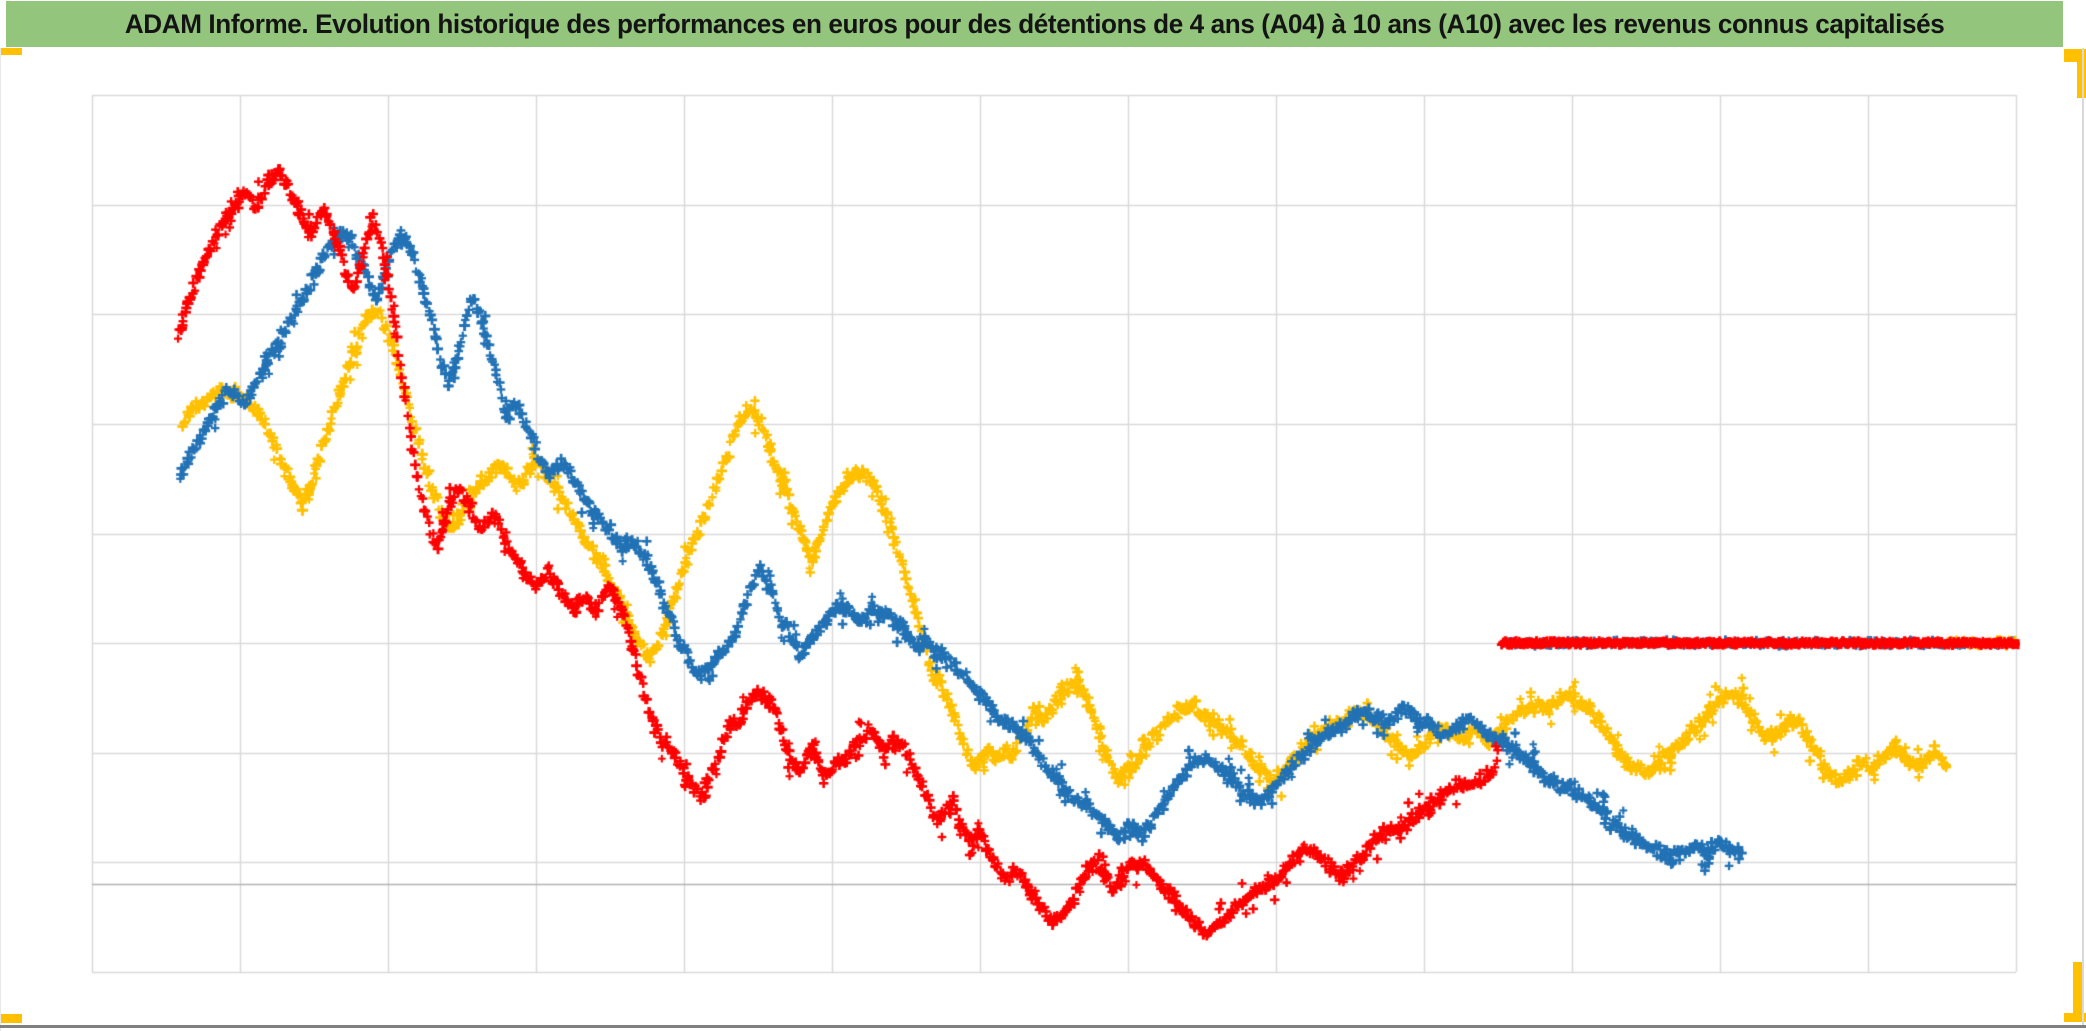 This screenshot has height=1031, width=2086. I want to click on selection-corner-bottom-right-vertical, so click(2077, 987).